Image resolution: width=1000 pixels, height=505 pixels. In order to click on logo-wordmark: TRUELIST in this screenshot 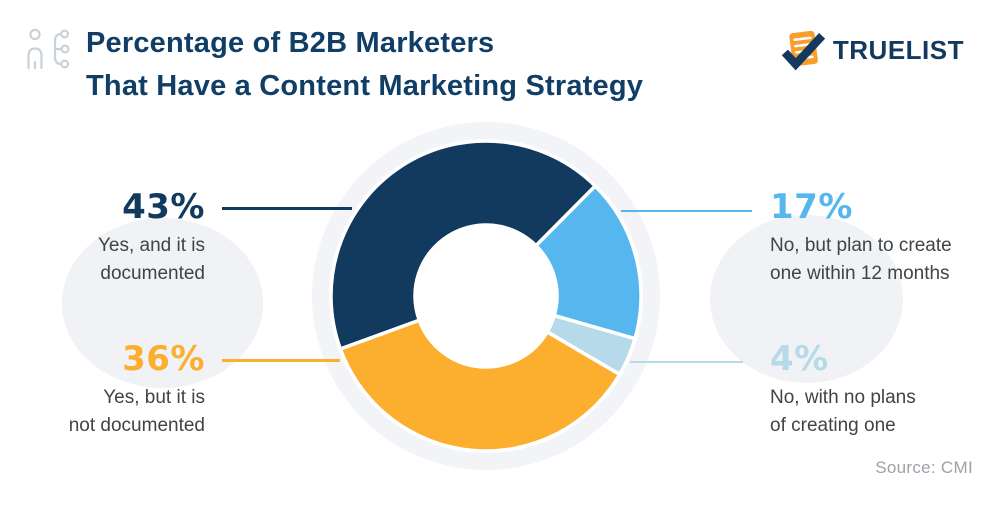, I will do `click(898, 50)`.